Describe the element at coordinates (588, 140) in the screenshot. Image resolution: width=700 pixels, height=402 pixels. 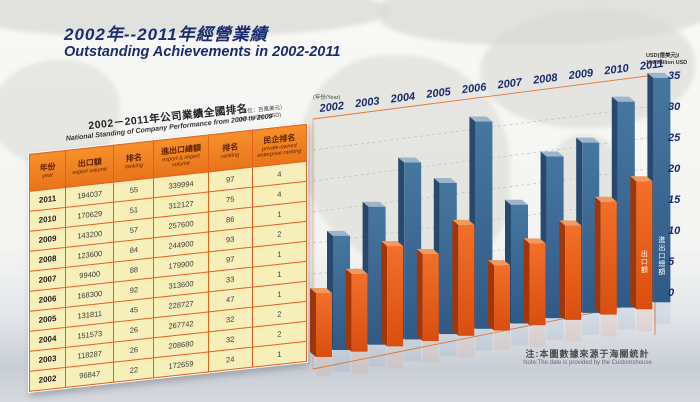
I see `bar-total-2009-top` at that location.